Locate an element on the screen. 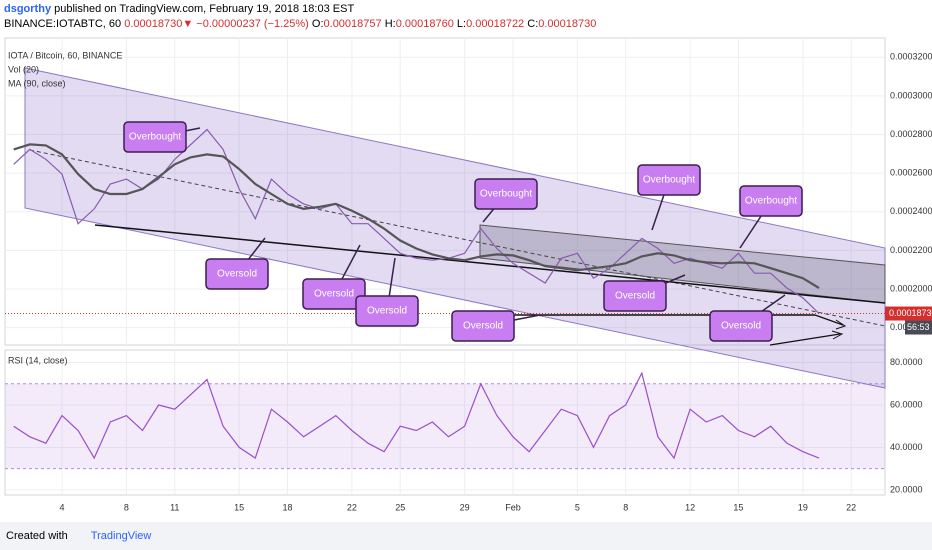 The height and width of the screenshot is (550, 932). legend-ma: MA (90, close) is located at coordinates (37, 83).